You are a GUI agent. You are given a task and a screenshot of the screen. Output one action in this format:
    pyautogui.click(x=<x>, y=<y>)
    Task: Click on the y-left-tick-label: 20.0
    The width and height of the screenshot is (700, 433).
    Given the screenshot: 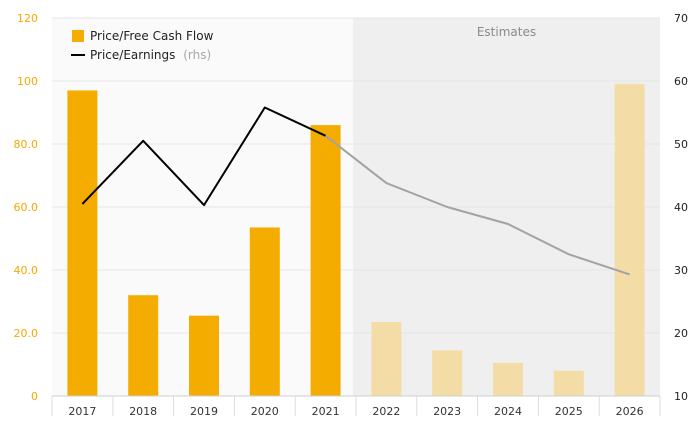 What is the action you would take?
    pyautogui.click(x=26, y=333)
    